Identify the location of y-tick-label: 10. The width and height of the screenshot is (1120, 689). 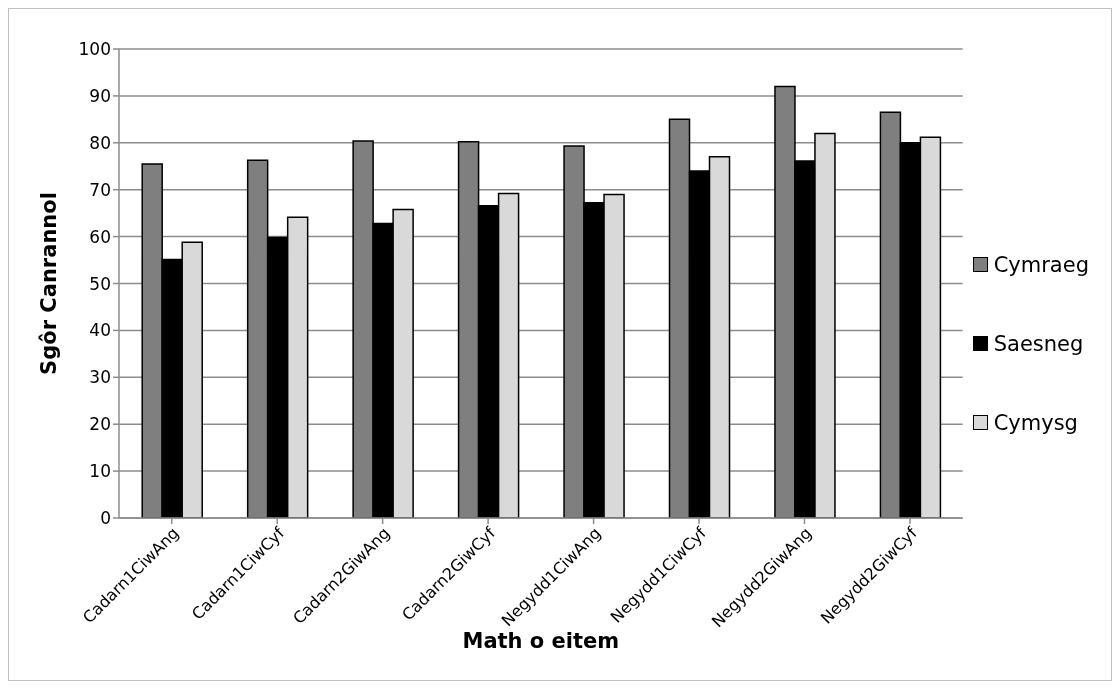
(100, 471).